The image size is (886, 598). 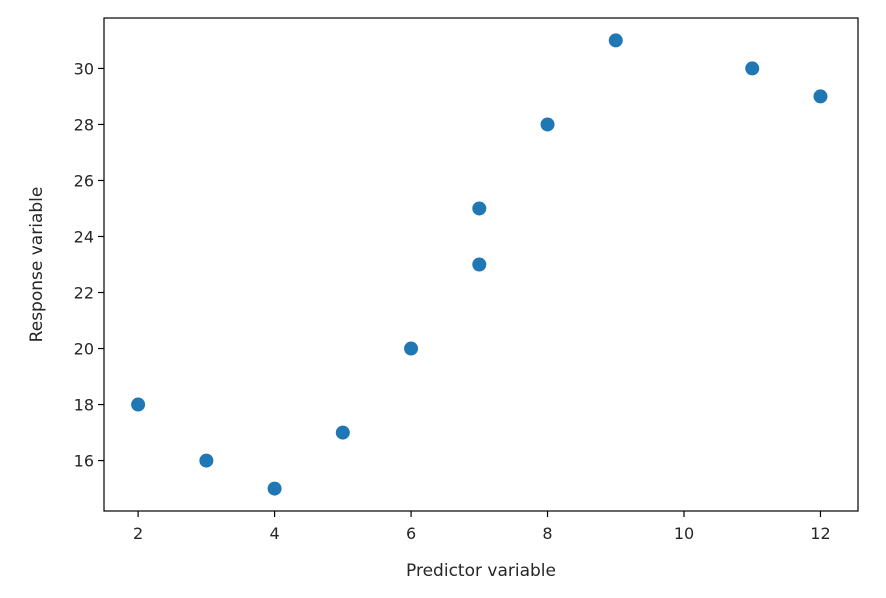 I want to click on y-tick-label: 24, so click(x=84, y=236).